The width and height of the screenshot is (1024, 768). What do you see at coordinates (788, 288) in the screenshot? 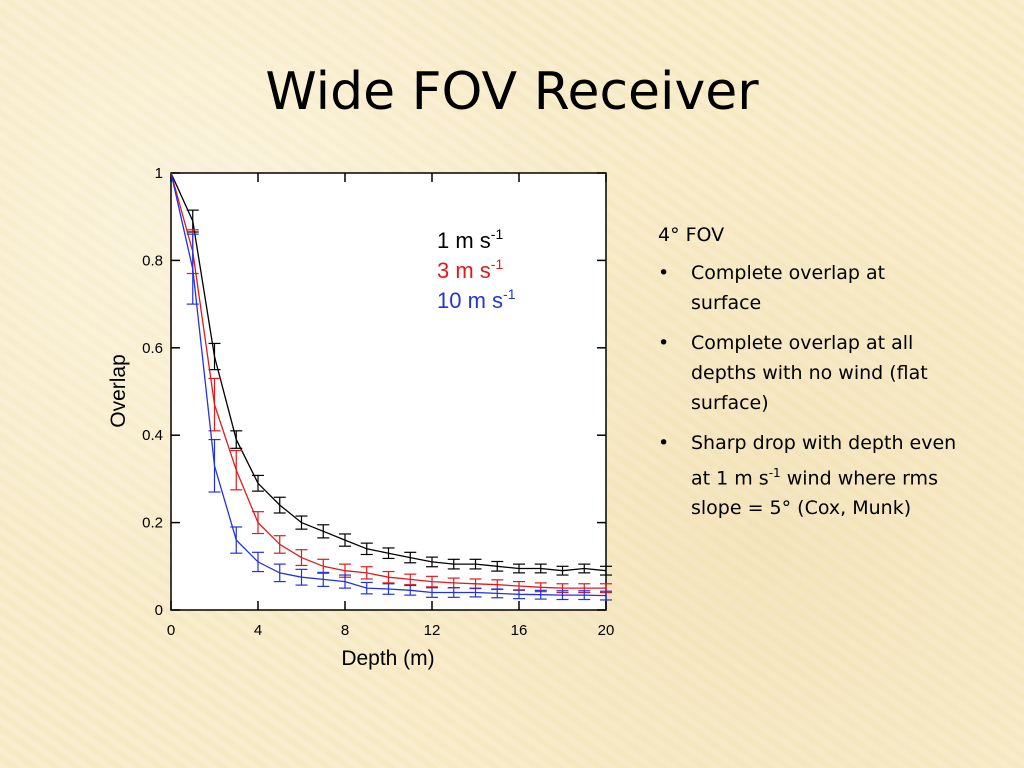
I see `bullet-text: Complete overlap at surface` at bounding box center [788, 288].